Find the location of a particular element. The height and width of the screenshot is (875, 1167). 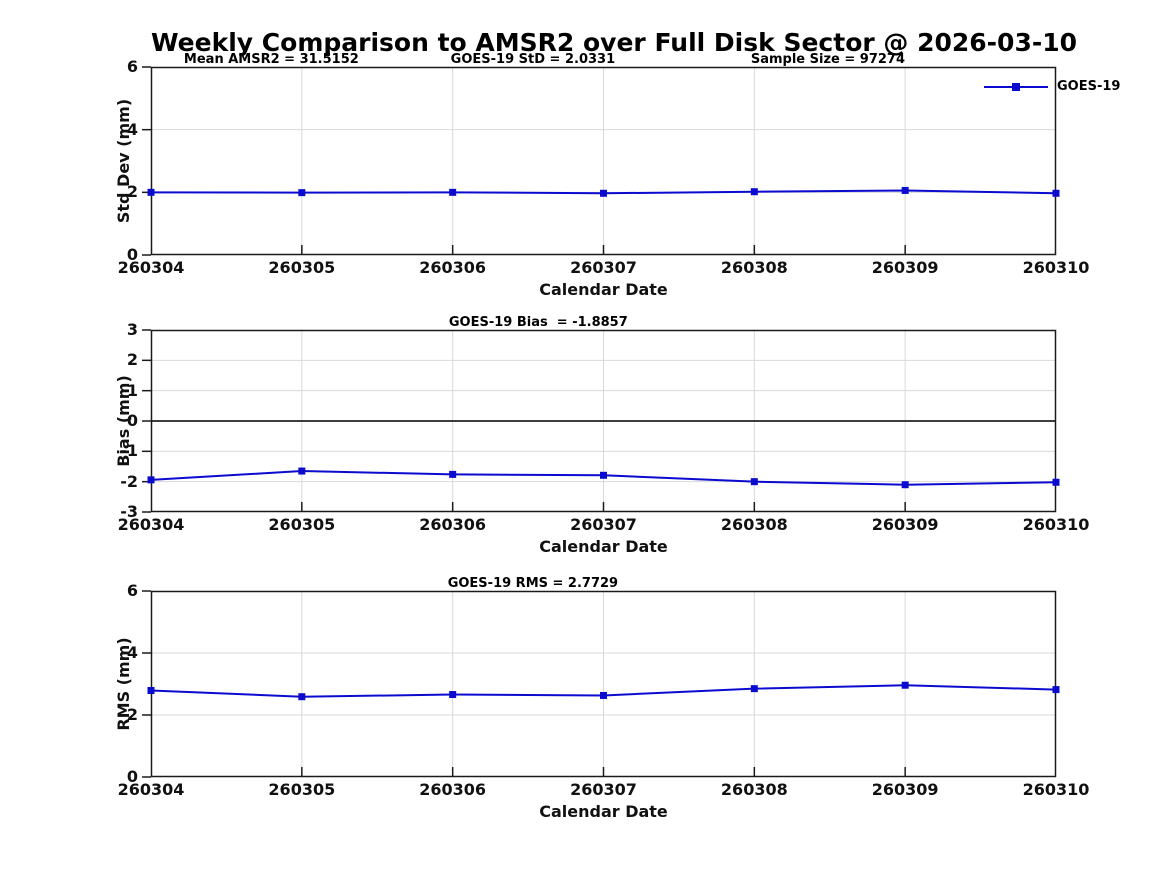

y-axis-label: Bias (mm) is located at coordinates (123, 421).